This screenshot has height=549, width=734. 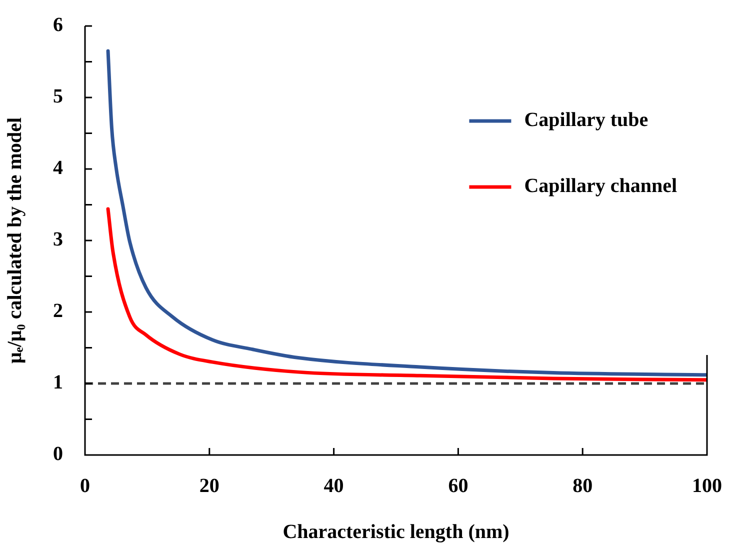 I want to click on legend-label: Capillary tube, so click(x=586, y=120).